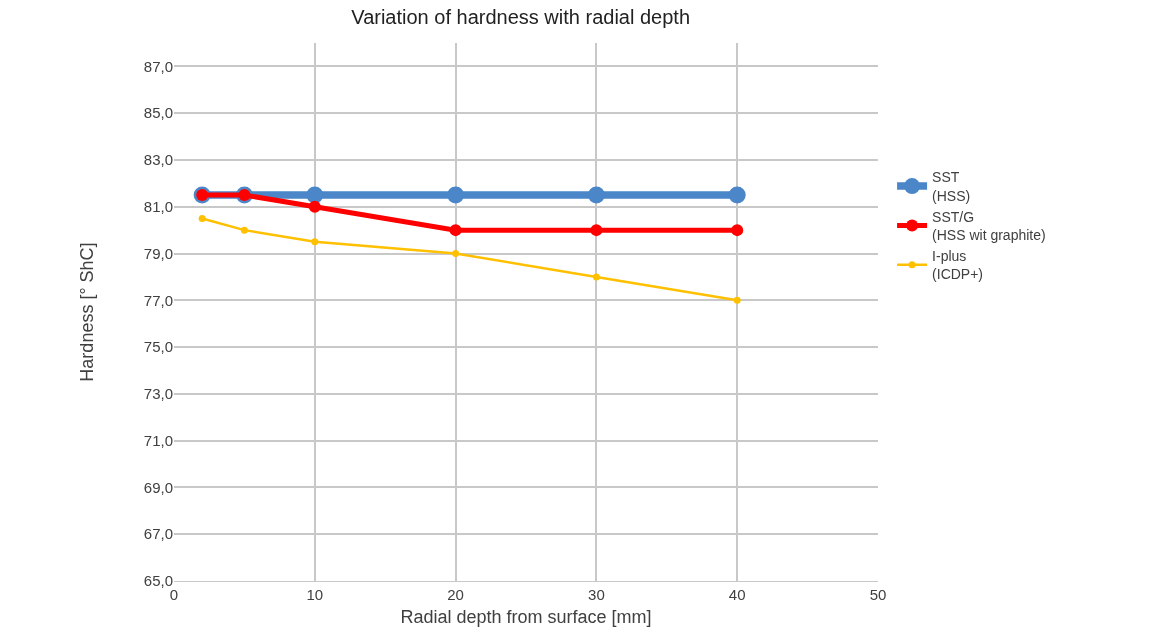 The width and height of the screenshot is (1157, 639). Describe the element at coordinates (158, 160) in the screenshot. I see `y-tick-label: 83,0` at that location.